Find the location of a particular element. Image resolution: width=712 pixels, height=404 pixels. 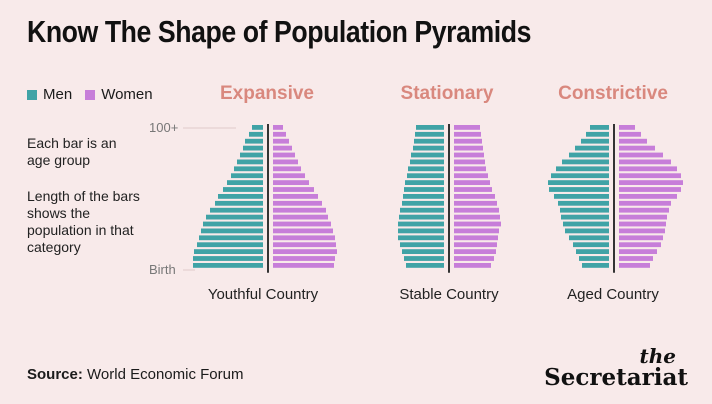

legend-item-women: Women is located at coordinates (119, 94).